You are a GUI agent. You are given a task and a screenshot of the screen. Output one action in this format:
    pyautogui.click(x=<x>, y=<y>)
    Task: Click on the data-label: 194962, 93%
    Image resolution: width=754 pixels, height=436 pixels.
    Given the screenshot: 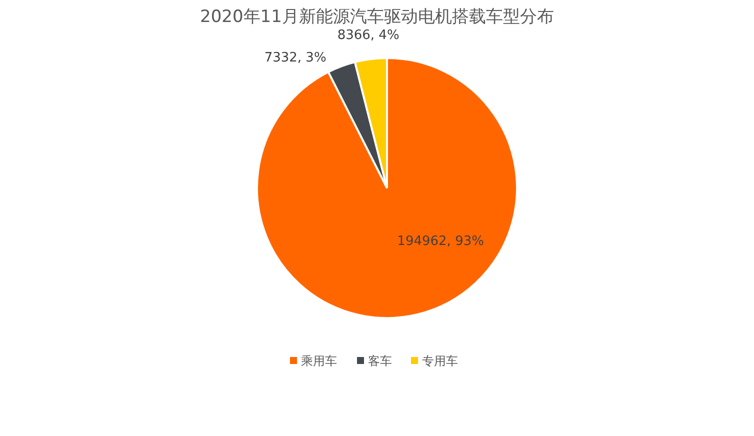 What is the action you would take?
    pyautogui.click(x=440, y=241)
    